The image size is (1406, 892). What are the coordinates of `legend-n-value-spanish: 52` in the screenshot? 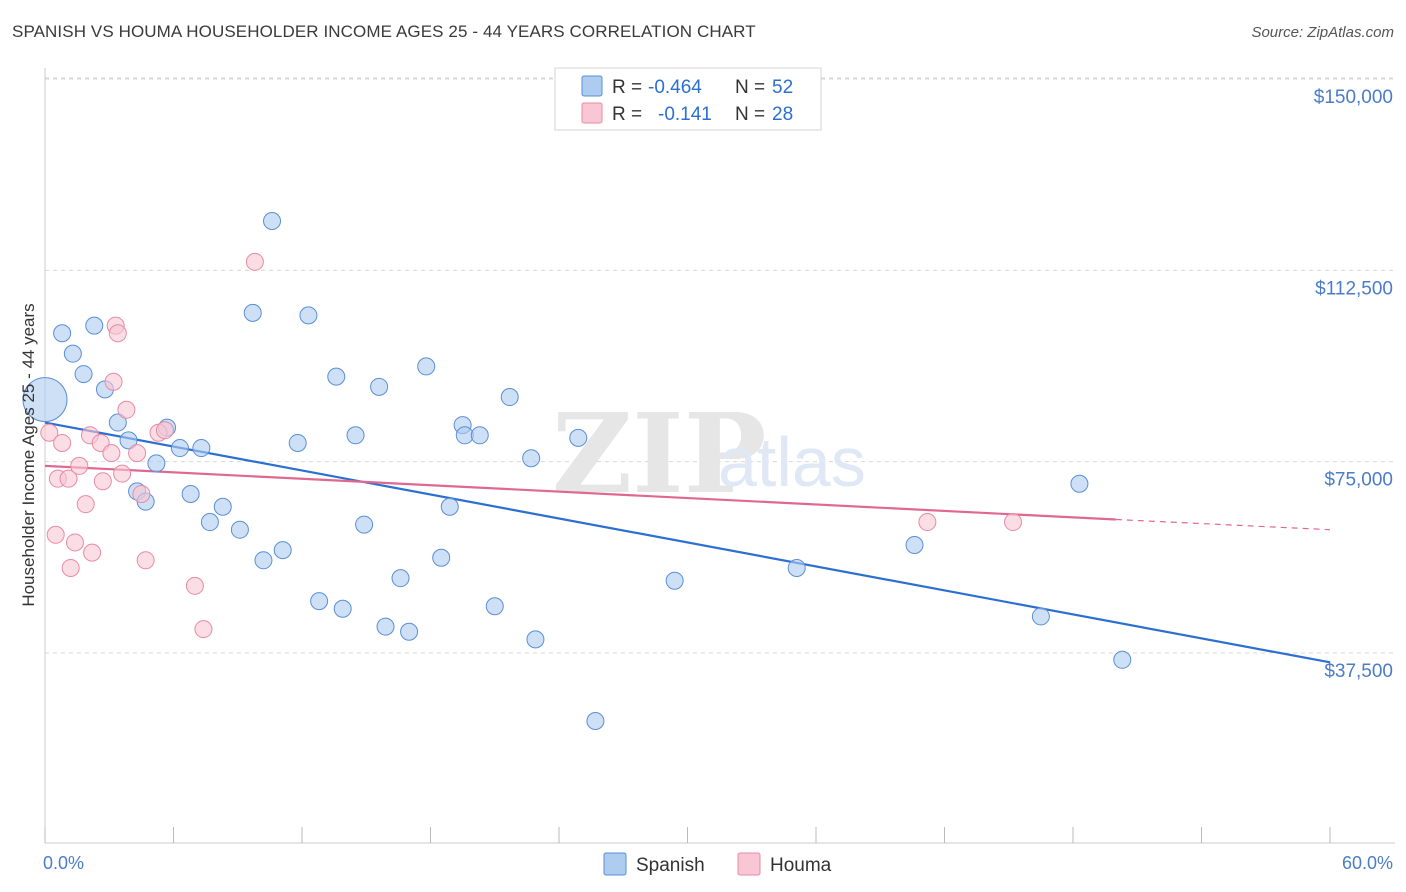 It's located at (782, 87).